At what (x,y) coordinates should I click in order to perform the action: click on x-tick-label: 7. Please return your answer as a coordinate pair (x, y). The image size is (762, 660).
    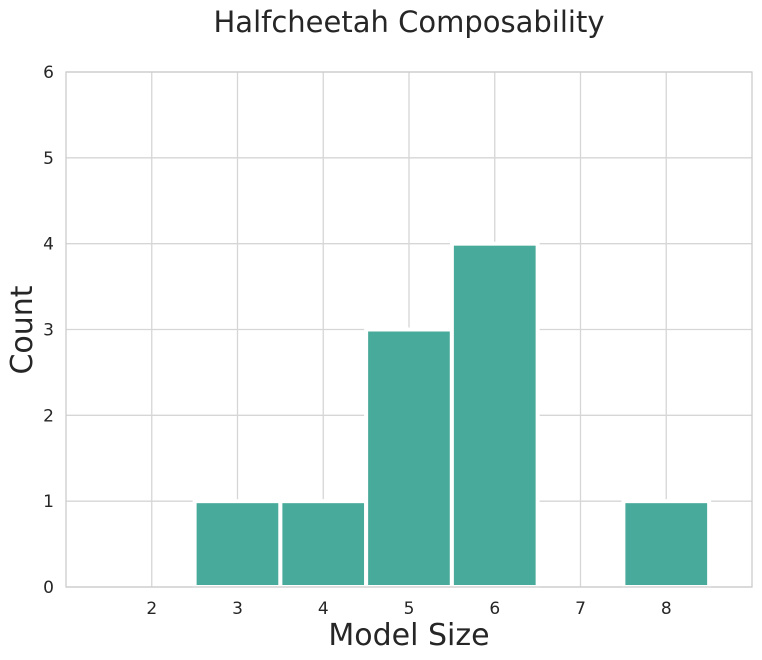
    Looking at the image, I should click on (580, 609).